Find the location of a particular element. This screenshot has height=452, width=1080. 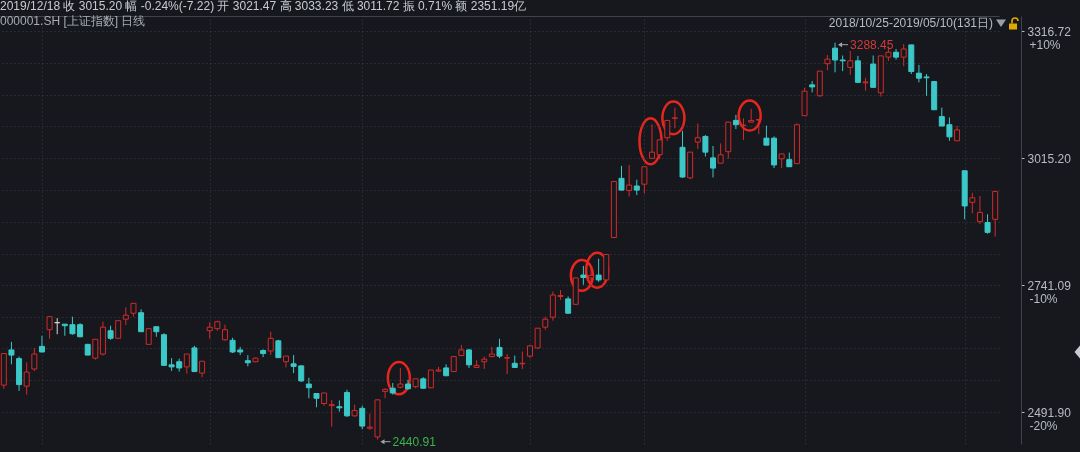

y2-tick-label: -20% is located at coordinates (1043, 425).